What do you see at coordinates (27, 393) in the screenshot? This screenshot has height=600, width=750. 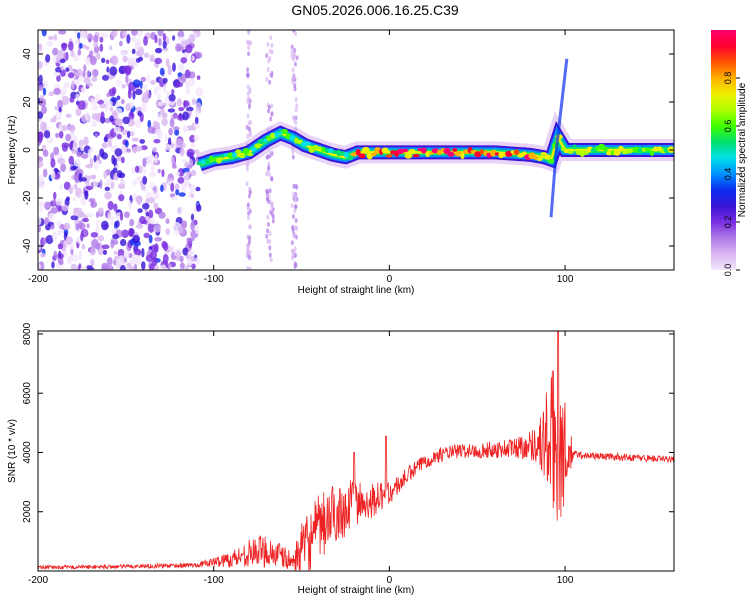 I see `y-tick-label: 6000` at bounding box center [27, 393].